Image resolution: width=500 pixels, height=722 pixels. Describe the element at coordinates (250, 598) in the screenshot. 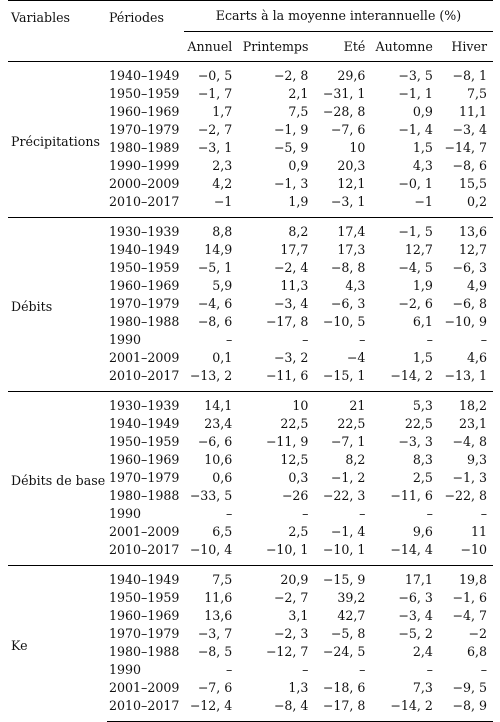

I see `table-row: 1950–1959 11,6 −2, 7 39,2 −6, 3 −1, 6` at that location.